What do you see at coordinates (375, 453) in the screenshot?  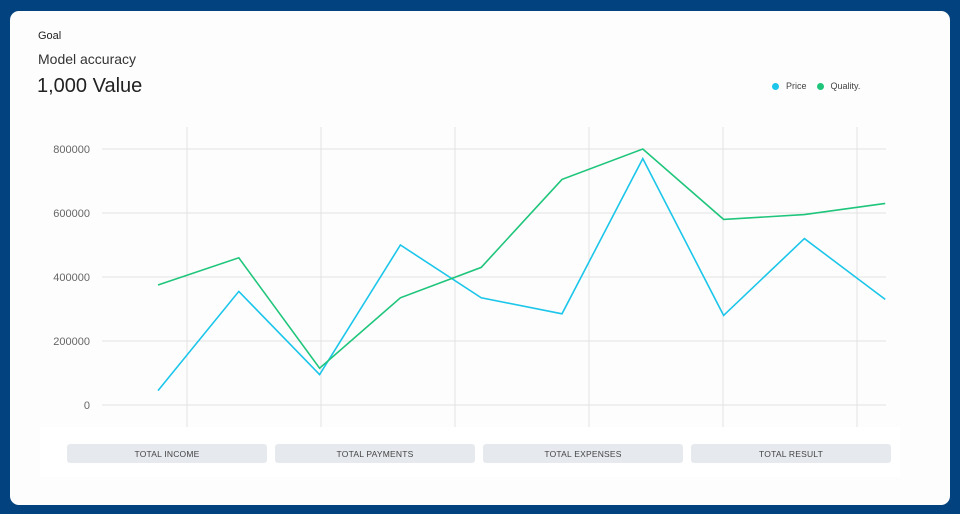 I see `tab-total-payments: TOTAL PAYMENTS` at bounding box center [375, 453].